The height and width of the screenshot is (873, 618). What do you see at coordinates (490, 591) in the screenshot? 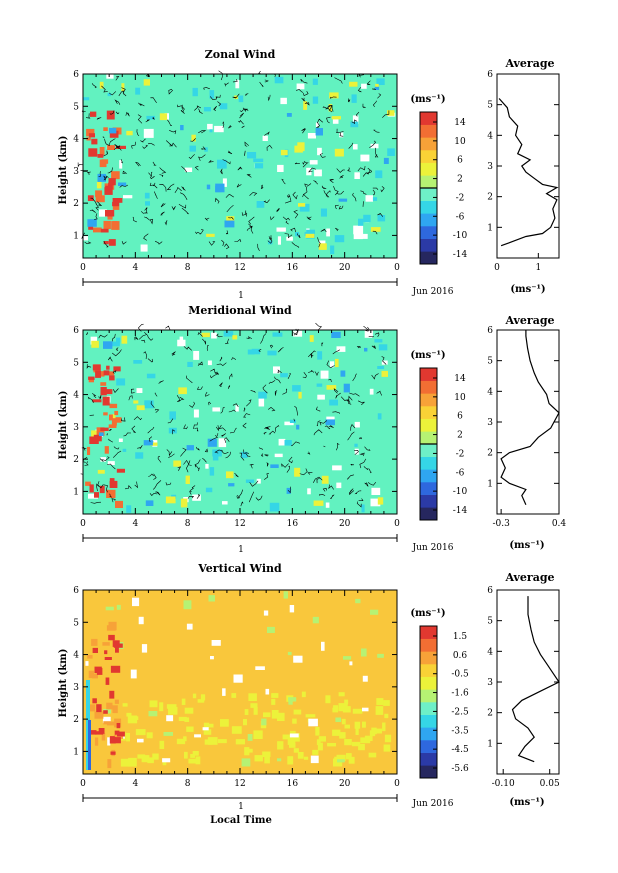
I see `average-y-tick-label: 6` at bounding box center [490, 591].